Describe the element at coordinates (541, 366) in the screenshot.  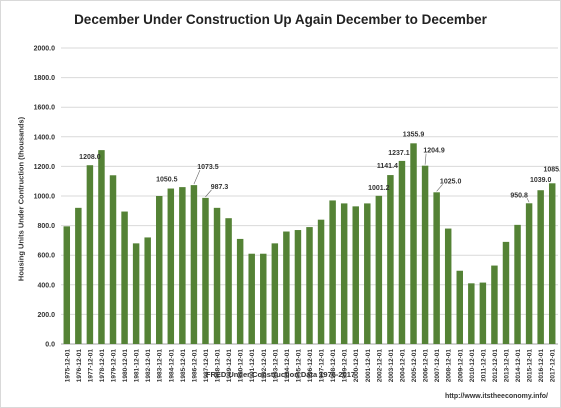
I see `x-tick-label: 2016-12-01` at that location.